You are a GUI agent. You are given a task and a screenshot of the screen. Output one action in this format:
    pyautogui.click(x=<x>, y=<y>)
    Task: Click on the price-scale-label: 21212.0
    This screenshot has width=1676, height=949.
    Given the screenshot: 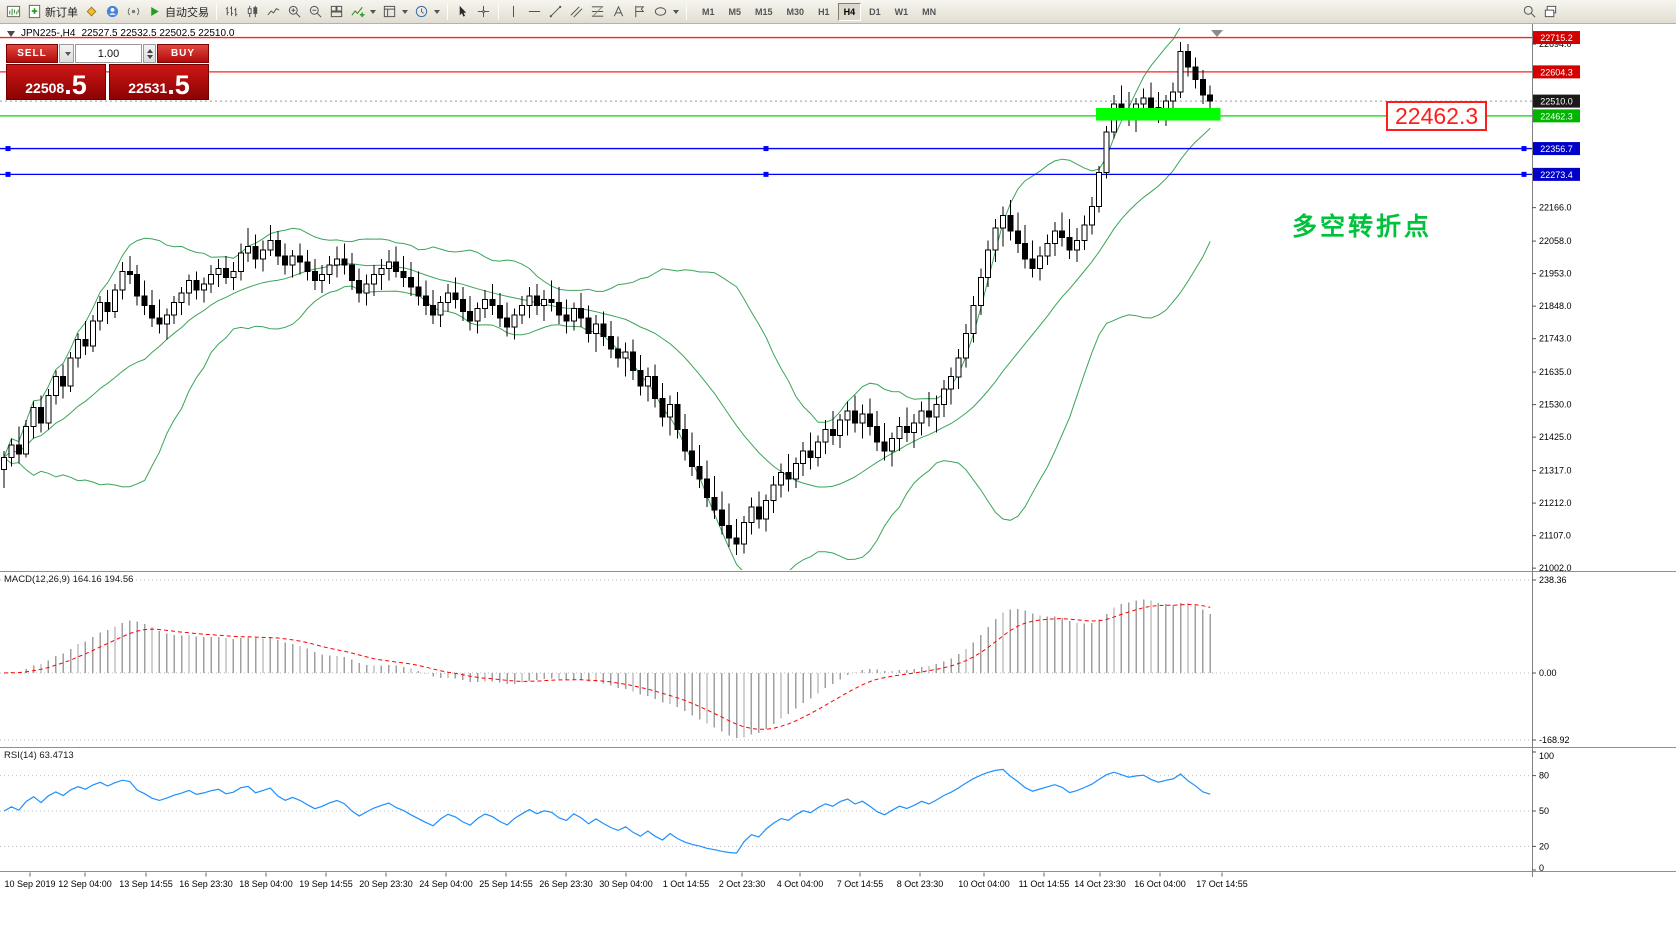 What is the action you would take?
    pyautogui.click(x=1555, y=503)
    